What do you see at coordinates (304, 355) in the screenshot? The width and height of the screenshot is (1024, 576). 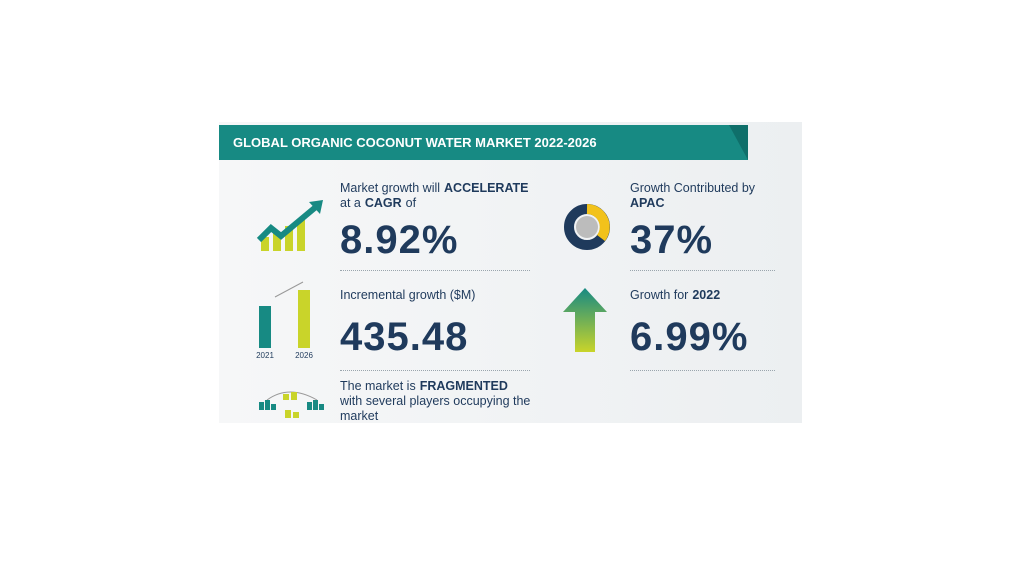 I see `year-label: 2026` at bounding box center [304, 355].